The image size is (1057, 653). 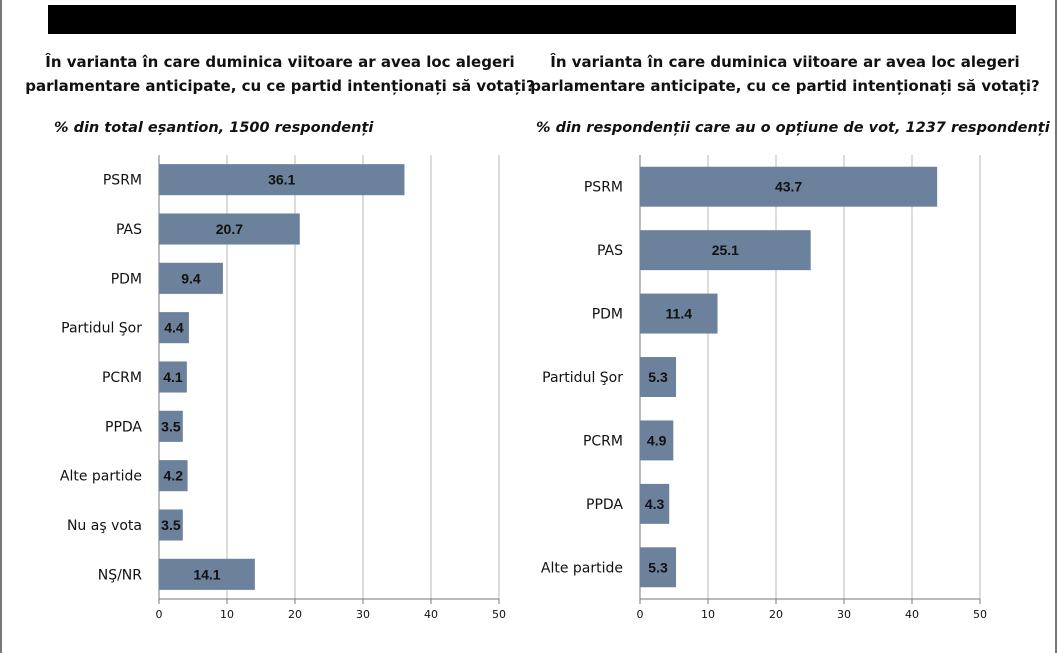 I want to click on data-label: 11.4, so click(x=679, y=314).